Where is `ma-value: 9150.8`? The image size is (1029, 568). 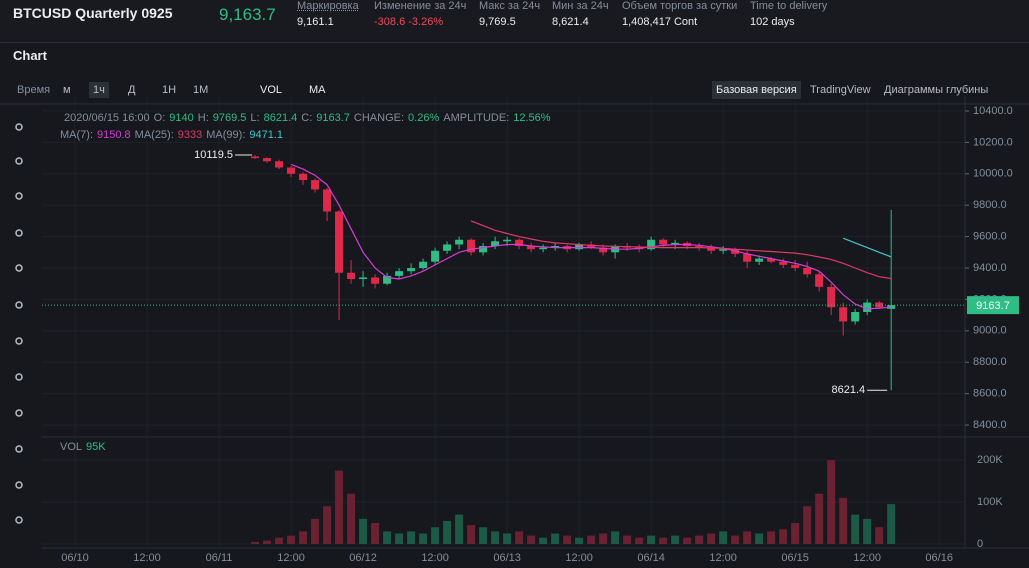 ma-value: 9150.8 is located at coordinates (114, 135).